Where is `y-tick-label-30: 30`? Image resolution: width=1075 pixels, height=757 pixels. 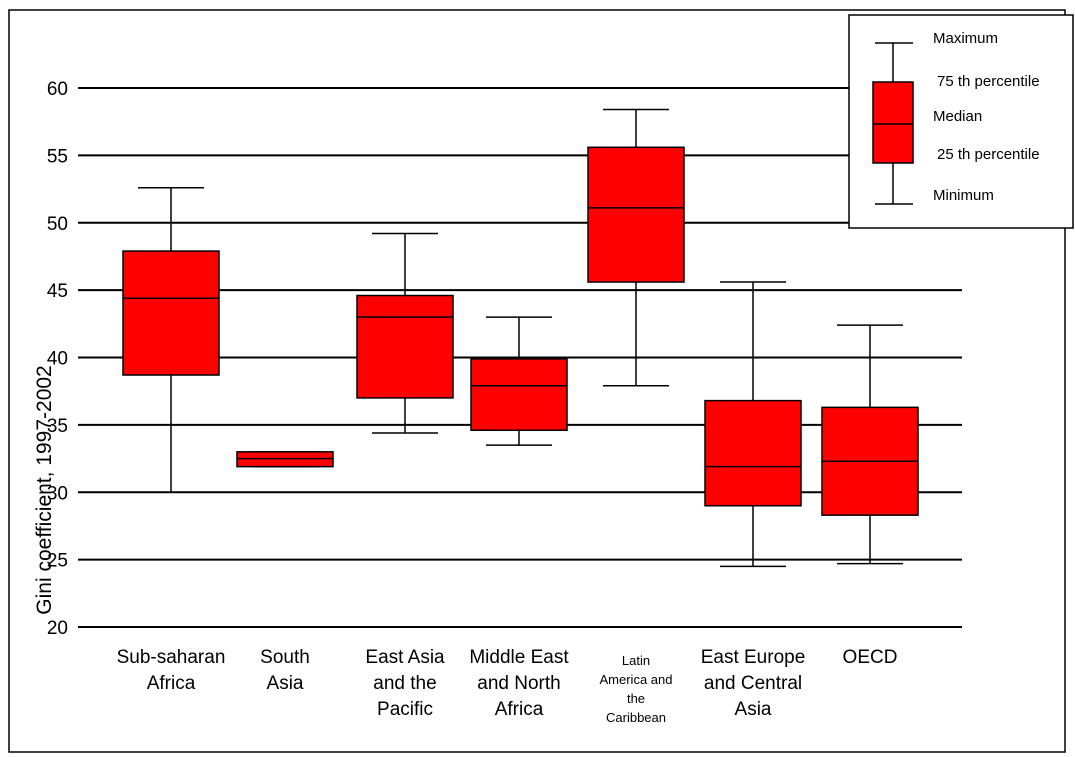 y-tick-label-30: 30 is located at coordinates (57, 493).